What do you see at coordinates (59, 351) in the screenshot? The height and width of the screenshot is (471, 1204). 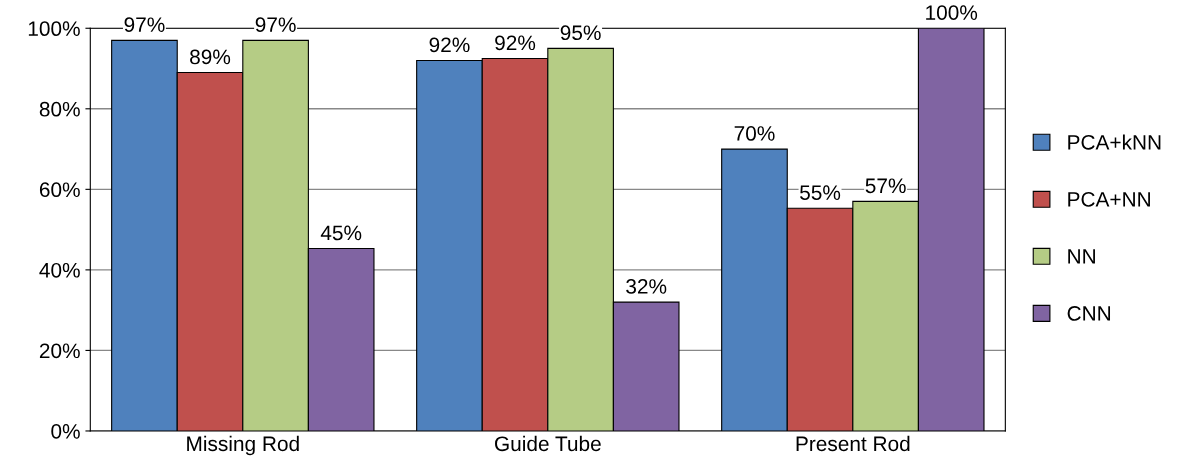 I see `y-tick-label: 20%` at bounding box center [59, 351].